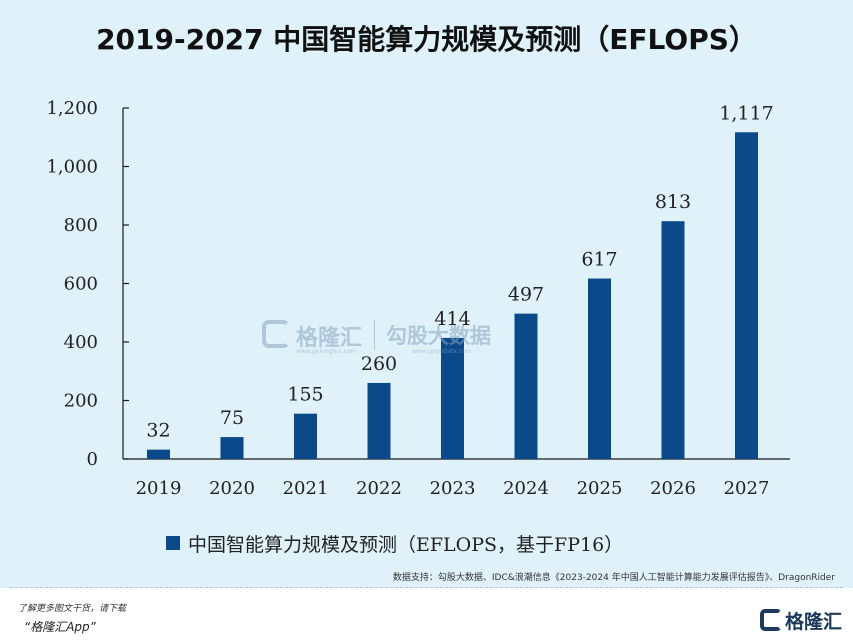  I want to click on x-tick-label: 2027, so click(747, 488).